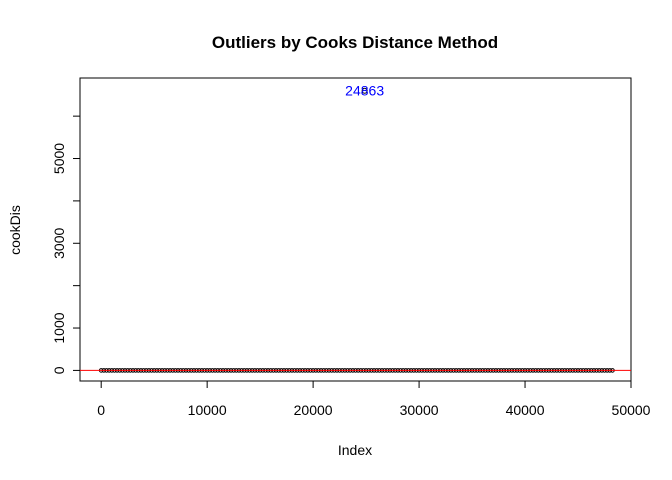  What do you see at coordinates (207, 410) in the screenshot?
I see `x-tick-label: 10000` at bounding box center [207, 410].